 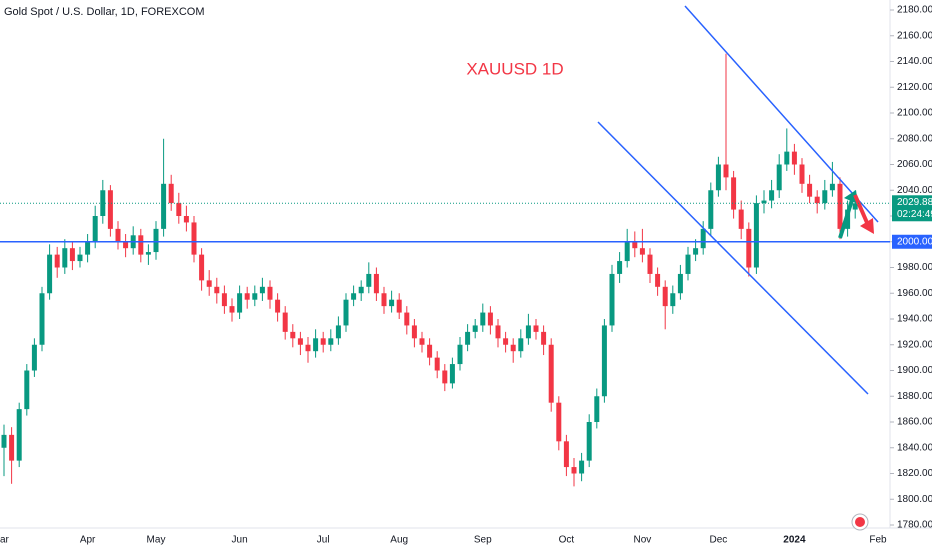 I want to click on x-tick-label: Apr, so click(x=88, y=540).